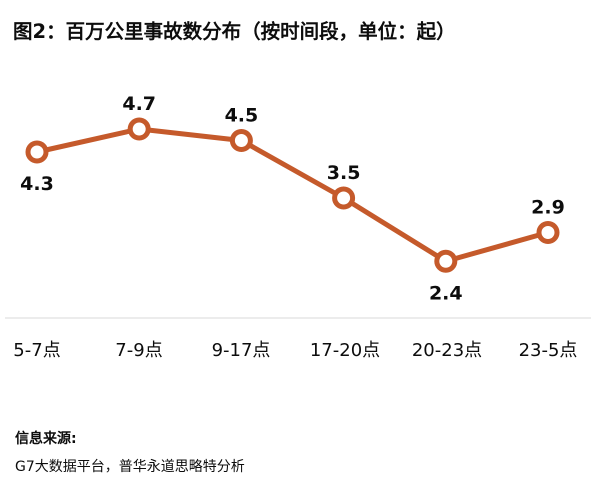  Describe the element at coordinates (344, 173) in the screenshot. I see `data-label: 3.5` at that location.